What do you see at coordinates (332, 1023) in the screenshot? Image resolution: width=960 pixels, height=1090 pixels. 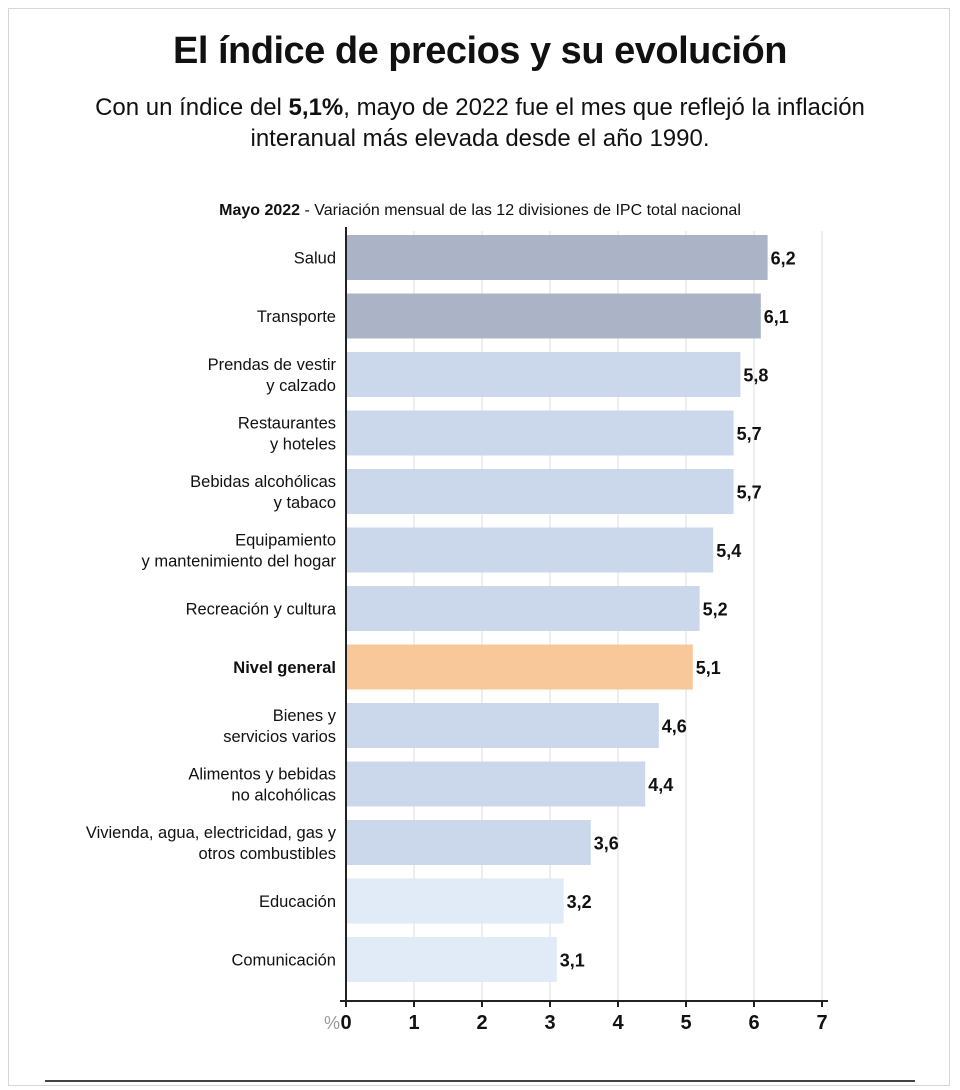 I see `x-axis-unit-label: %` at bounding box center [332, 1023].